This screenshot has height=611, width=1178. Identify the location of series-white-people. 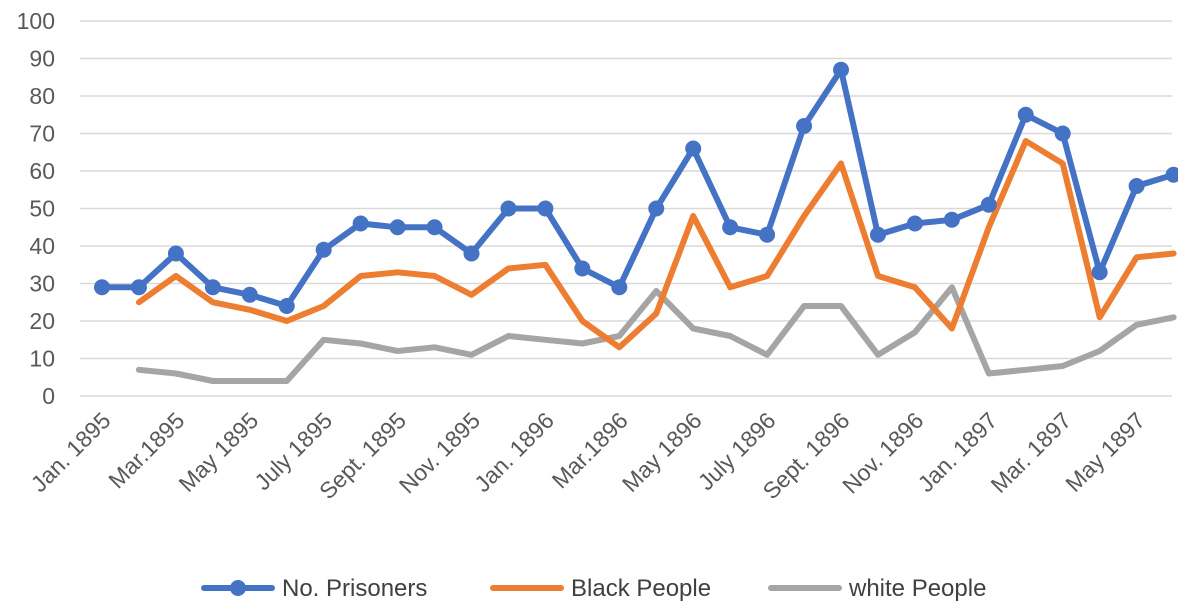
(656, 334).